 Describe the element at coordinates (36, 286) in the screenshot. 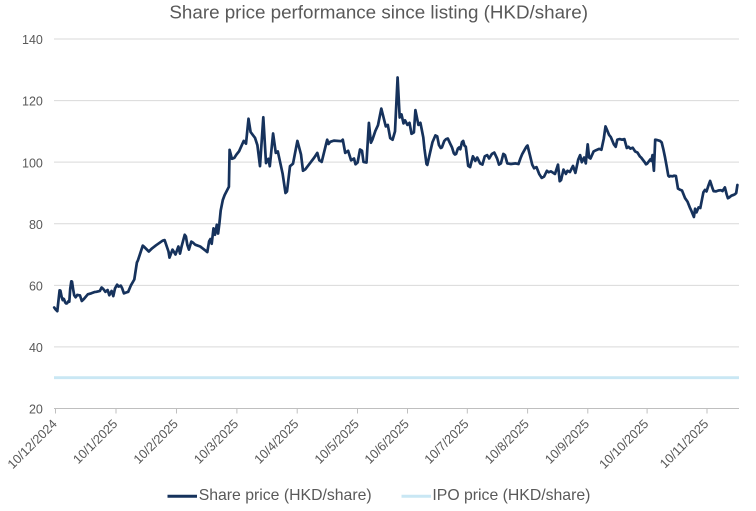

I see `svg-text: 60` at that location.